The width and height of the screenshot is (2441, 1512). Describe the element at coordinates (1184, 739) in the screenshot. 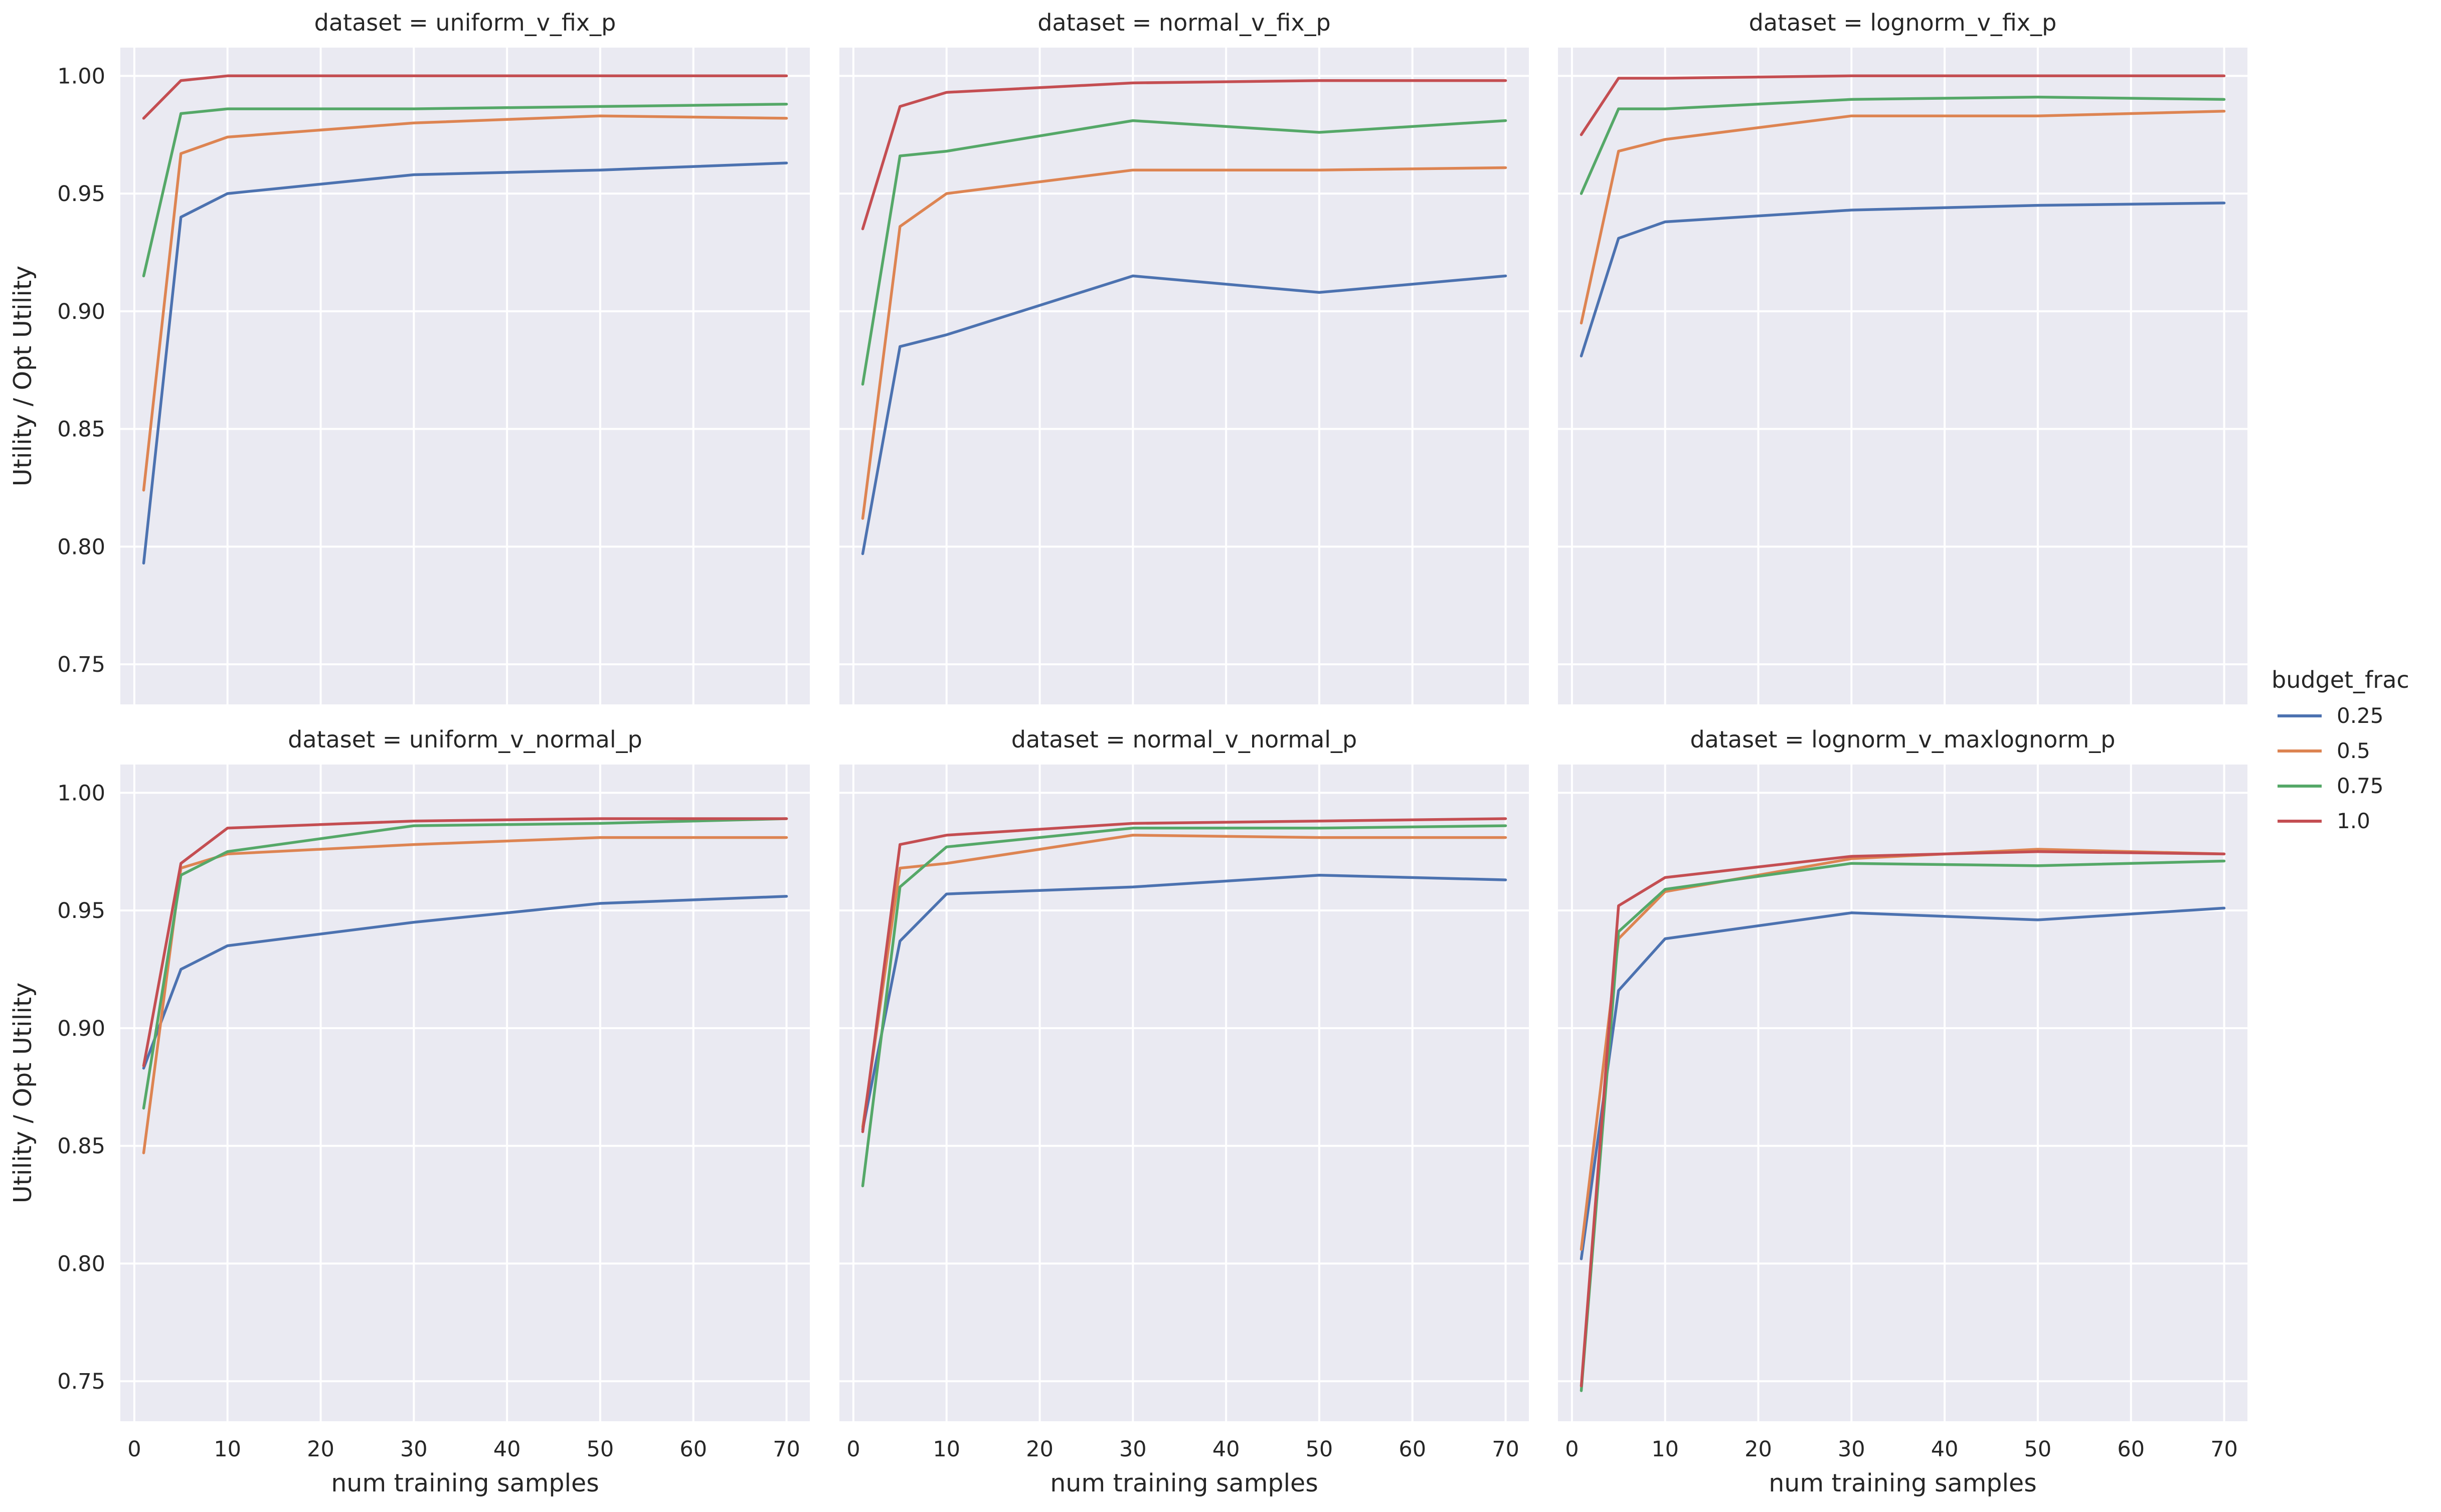

I see `panel-title: dataset = normal_v_normal_p` at that location.